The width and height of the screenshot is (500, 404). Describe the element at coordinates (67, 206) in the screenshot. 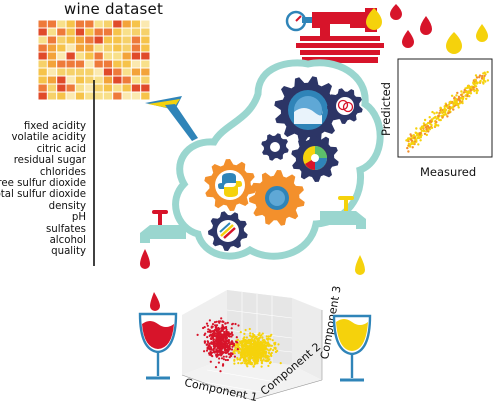

I see `feature-item: density` at that location.